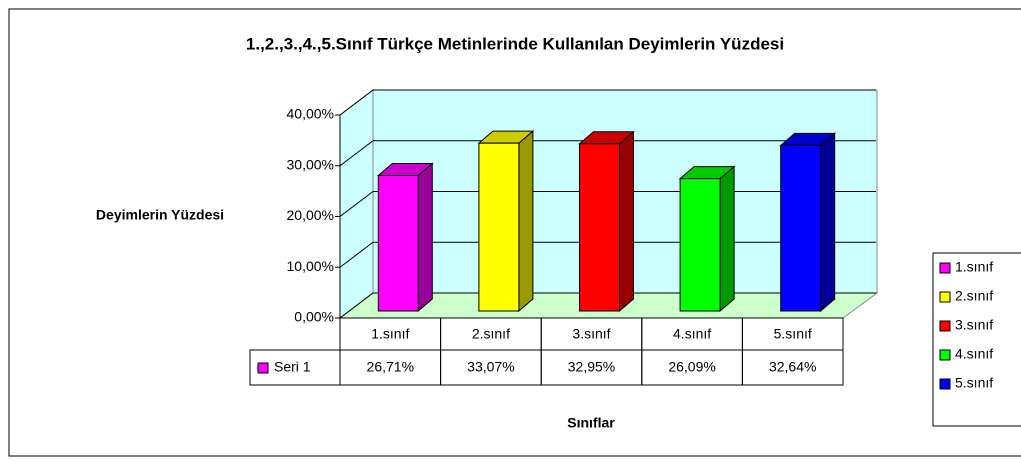 The height and width of the screenshot is (468, 1021). Describe the element at coordinates (292, 367) in the screenshot. I see `table-series-name: Seri 1` at that location.